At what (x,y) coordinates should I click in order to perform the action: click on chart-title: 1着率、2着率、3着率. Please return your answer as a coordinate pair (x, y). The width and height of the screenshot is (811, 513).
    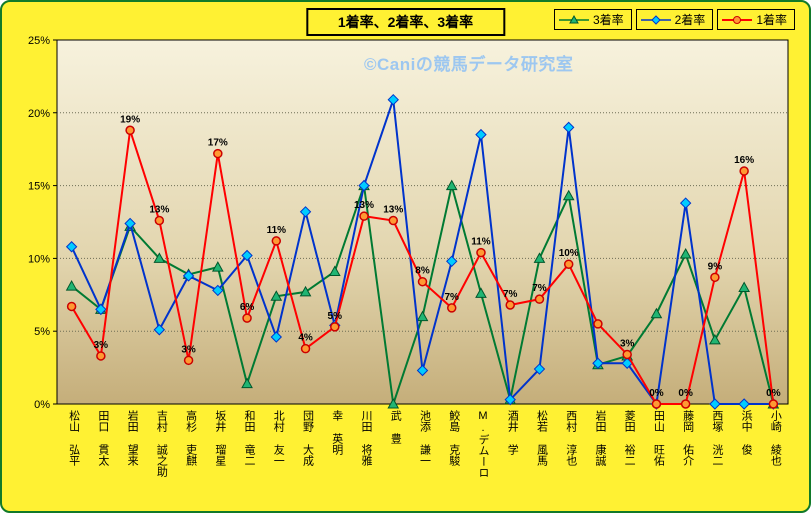
    Looking at the image, I should click on (405, 22).